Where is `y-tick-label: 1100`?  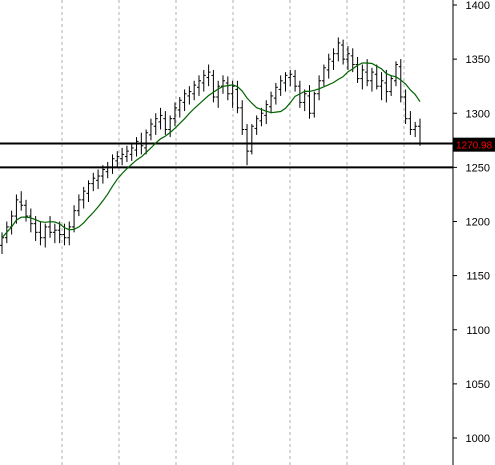
y-tick-label: 1100 is located at coordinates (478, 331).